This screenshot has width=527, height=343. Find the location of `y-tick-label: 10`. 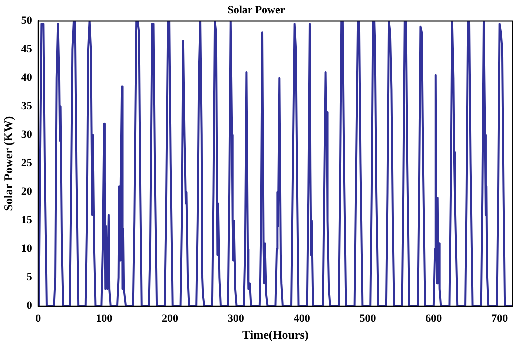

y-tick-label: 10 is located at coordinates (27, 249).